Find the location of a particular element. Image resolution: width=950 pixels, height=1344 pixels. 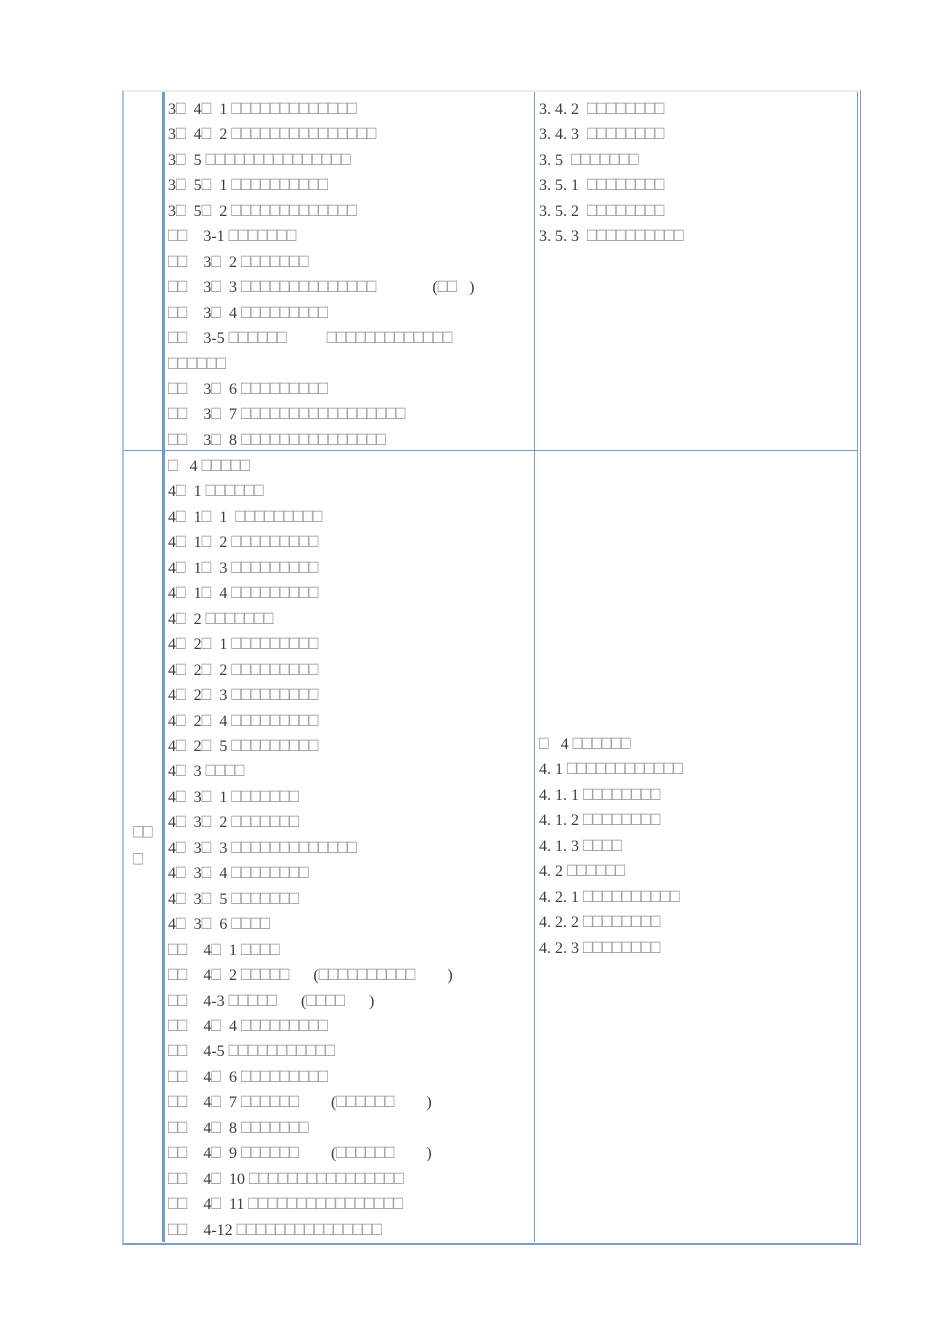

toc-line: 3□ 4□ 2 □□□□□□□□□□□□□□□ is located at coordinates (351, 134).